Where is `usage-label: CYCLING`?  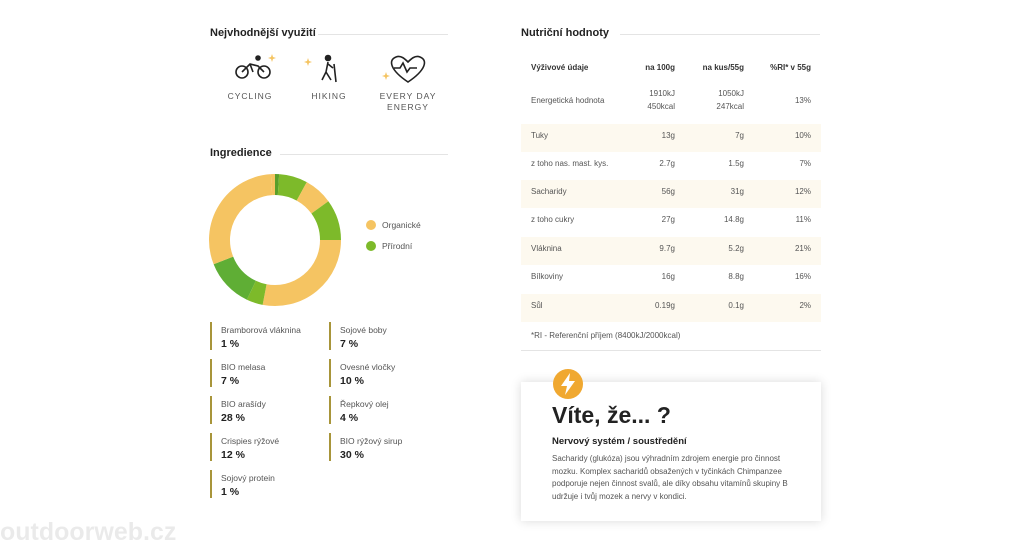
usage-label: CYCLING is located at coordinates (250, 96).